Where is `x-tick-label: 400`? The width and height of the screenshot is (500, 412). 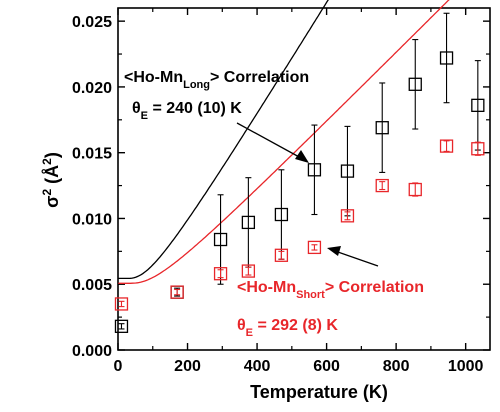
x-tick-label: 400 is located at coordinates (257, 366).